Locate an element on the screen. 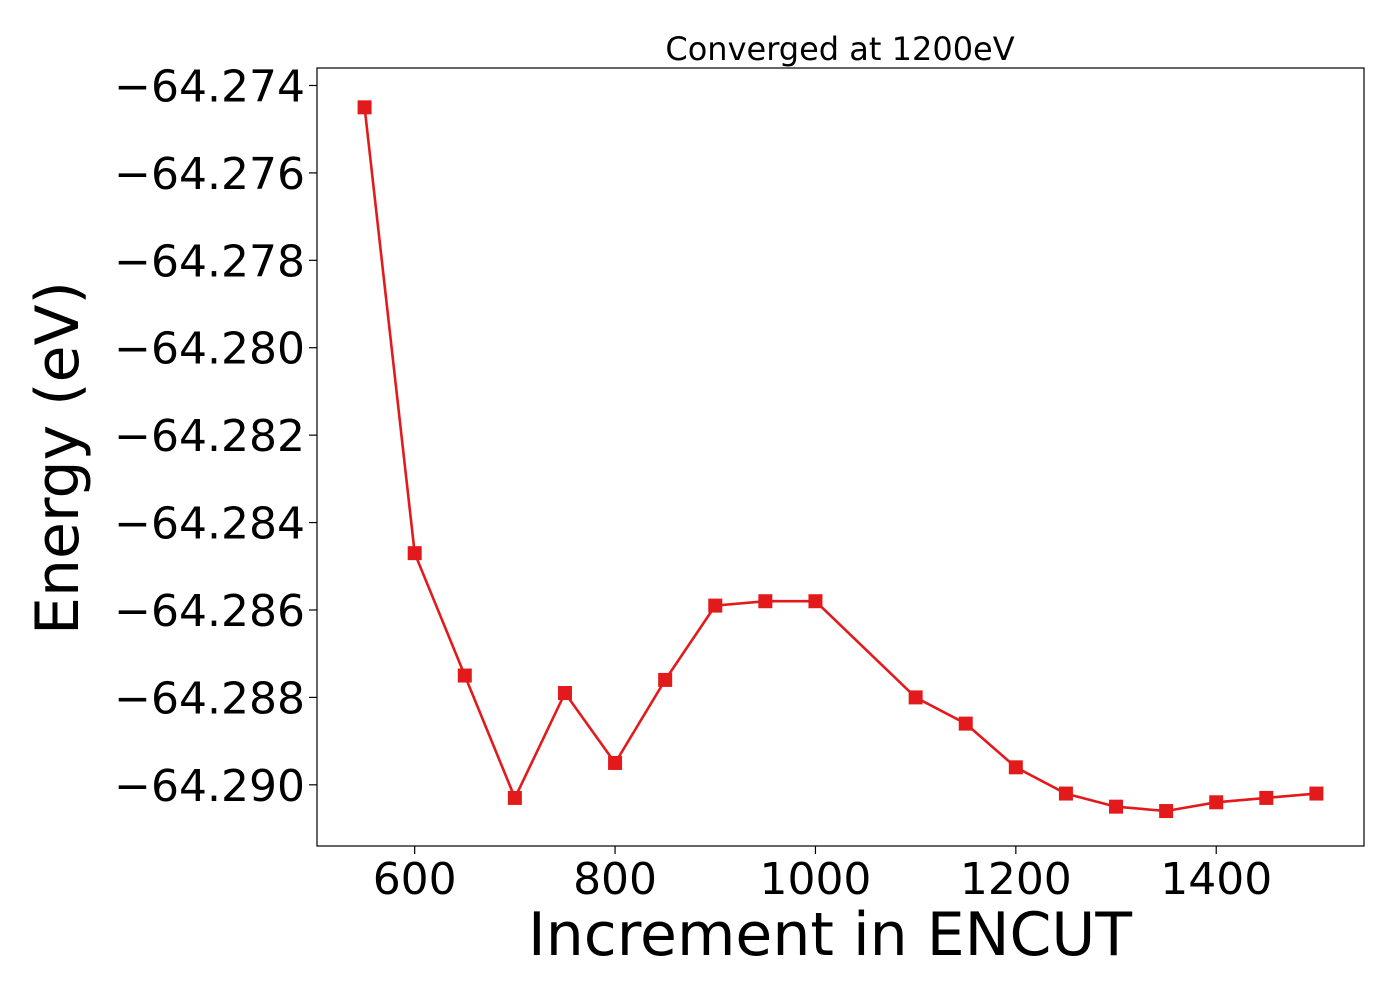 Image resolution: width=1400 pixels, height=1000 pixels. y-tick-label: −64.286 is located at coordinates (209, 611).